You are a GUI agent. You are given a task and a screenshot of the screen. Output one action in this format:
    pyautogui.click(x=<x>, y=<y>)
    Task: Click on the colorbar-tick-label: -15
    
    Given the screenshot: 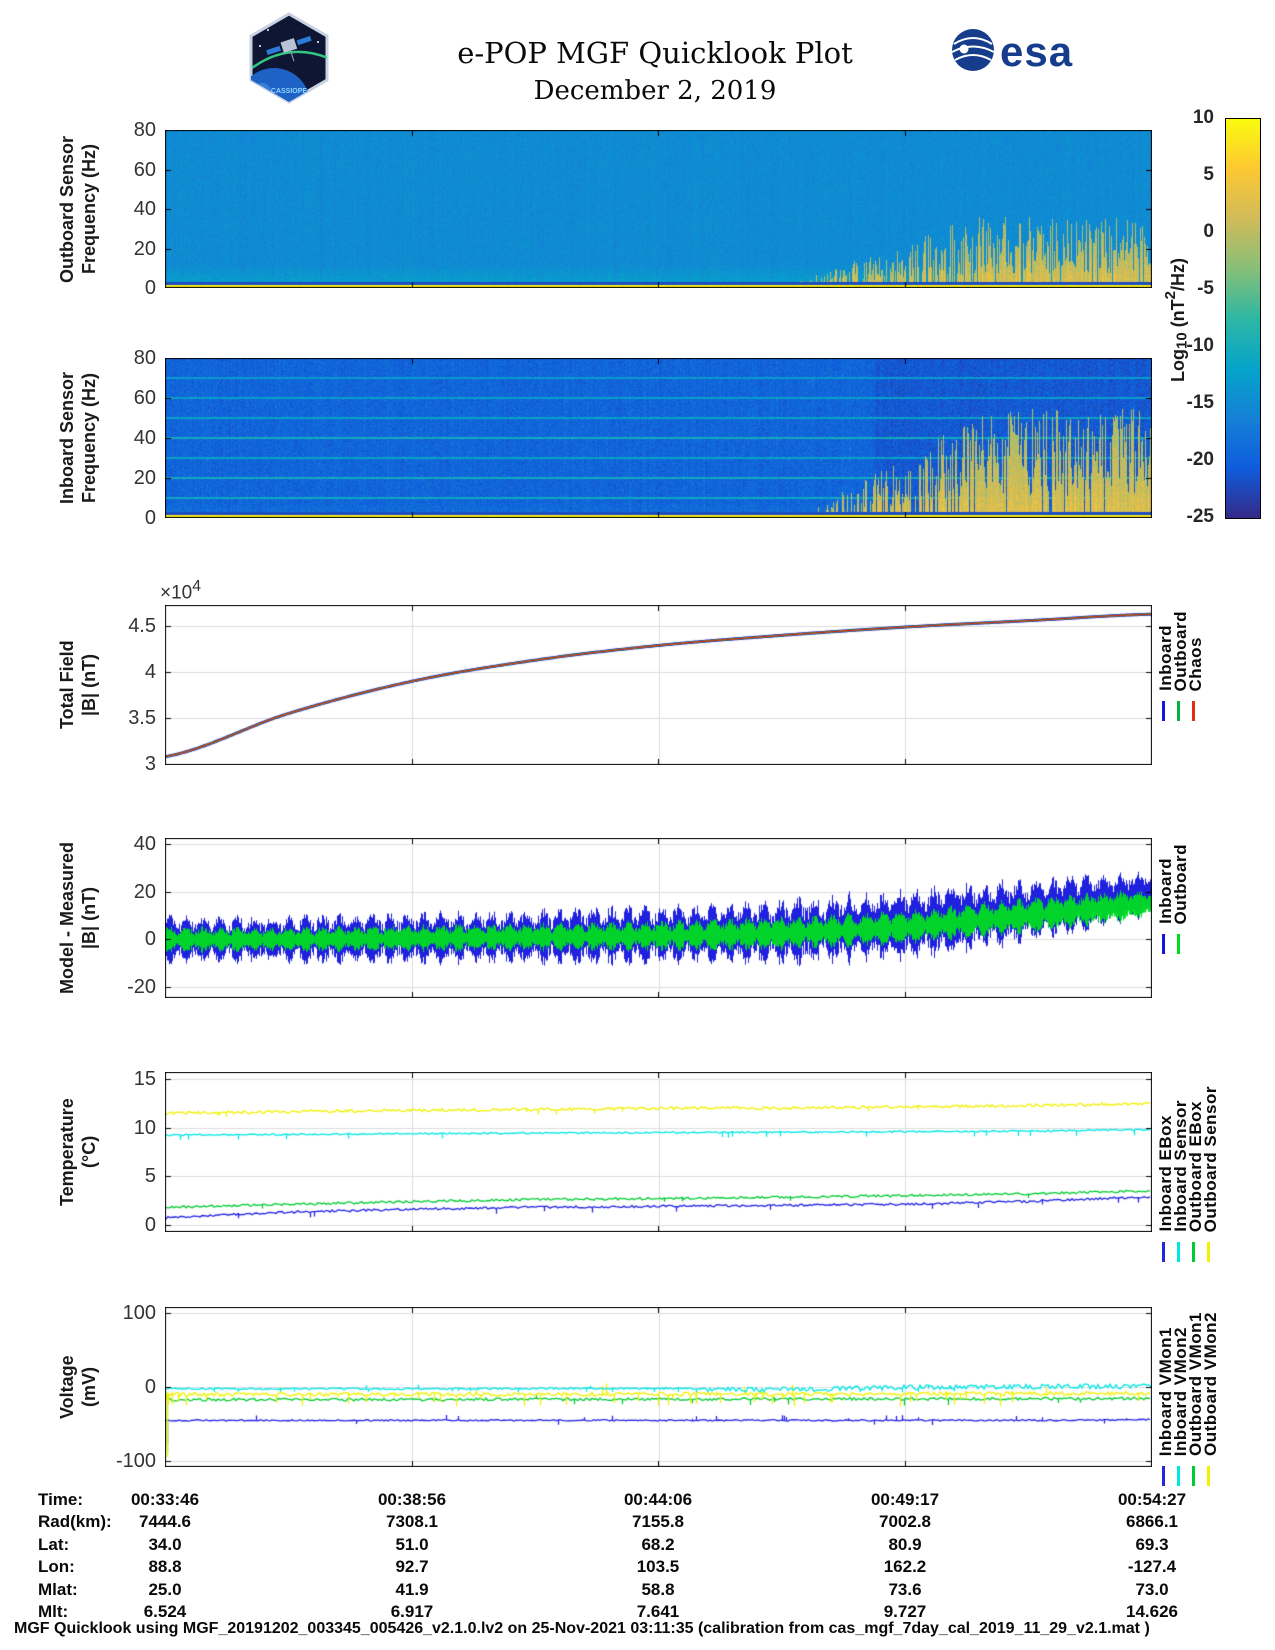 What is the action you would take?
    pyautogui.click(x=1200, y=402)
    